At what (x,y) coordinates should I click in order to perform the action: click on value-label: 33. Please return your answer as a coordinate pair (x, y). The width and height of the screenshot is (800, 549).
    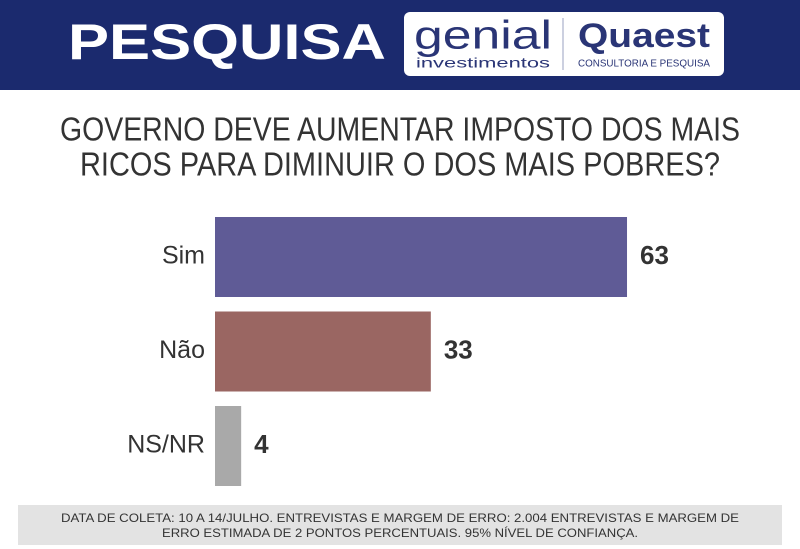
    Looking at the image, I should click on (458, 349).